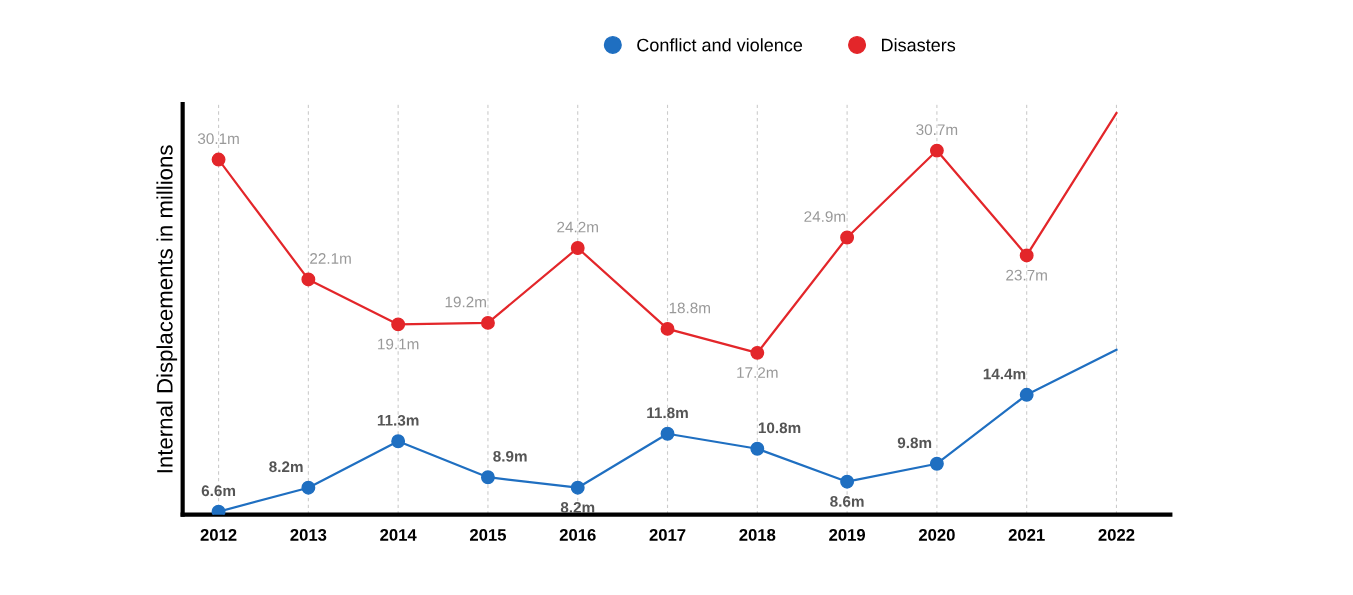 This screenshot has height=595, width=1353. Describe the element at coordinates (847, 501) in the screenshot. I see `data-label: 8.6m` at that location.